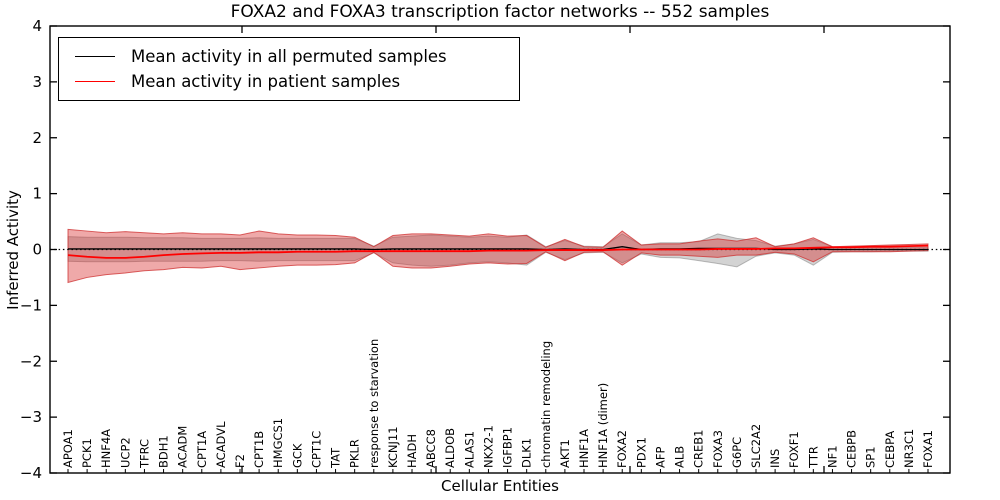  Describe the element at coordinates (144, 454) in the screenshot. I see `entity-label: TFRC` at that location.